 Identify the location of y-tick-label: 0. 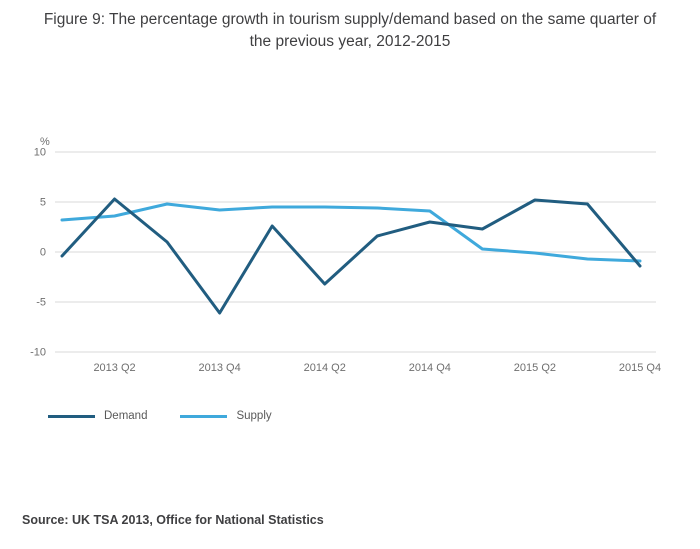
(43, 253).